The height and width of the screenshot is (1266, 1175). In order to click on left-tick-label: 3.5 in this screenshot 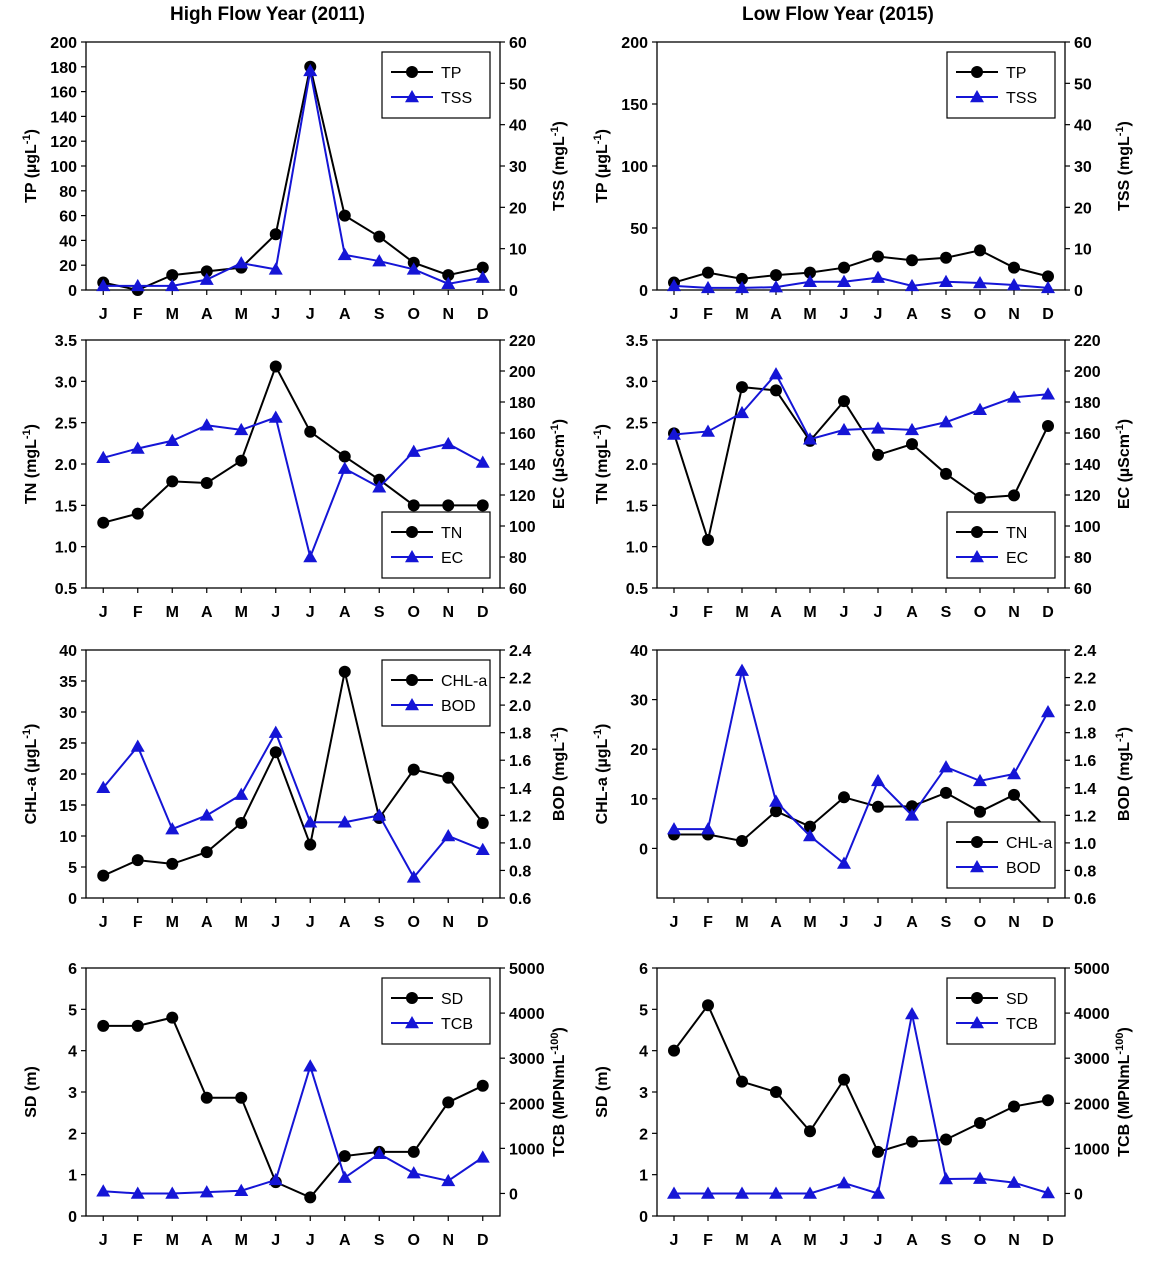, I will do `click(637, 341)`.